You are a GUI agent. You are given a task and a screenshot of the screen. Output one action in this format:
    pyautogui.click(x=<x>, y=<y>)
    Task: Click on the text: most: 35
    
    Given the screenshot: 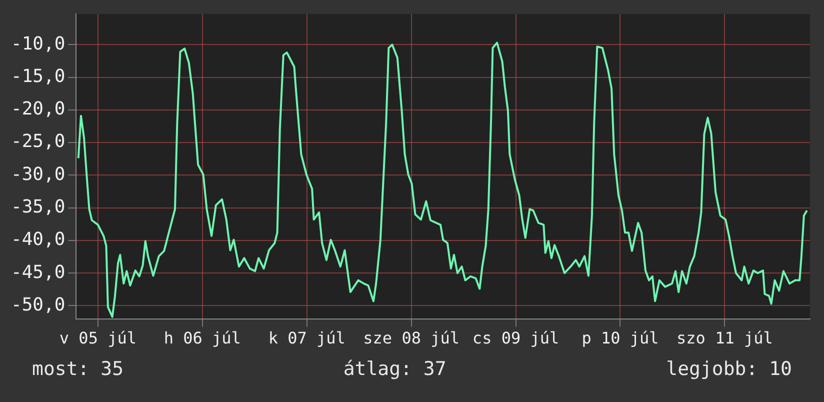 What is the action you would take?
    pyautogui.click(x=78, y=369)
    